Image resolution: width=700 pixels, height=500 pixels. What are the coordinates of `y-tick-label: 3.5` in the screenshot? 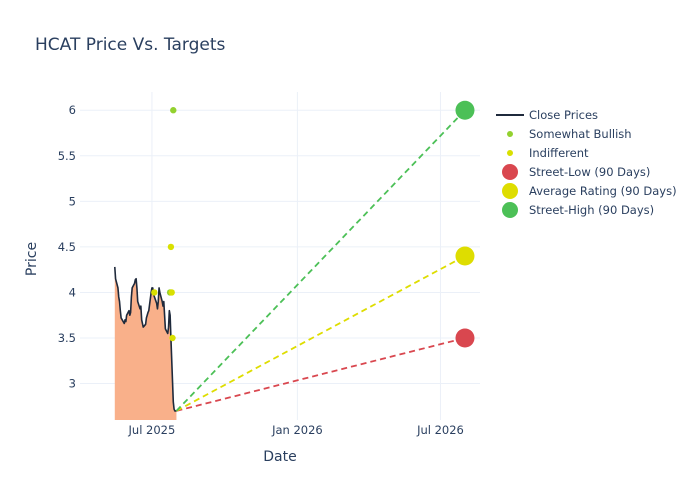 It's located at (67, 338).